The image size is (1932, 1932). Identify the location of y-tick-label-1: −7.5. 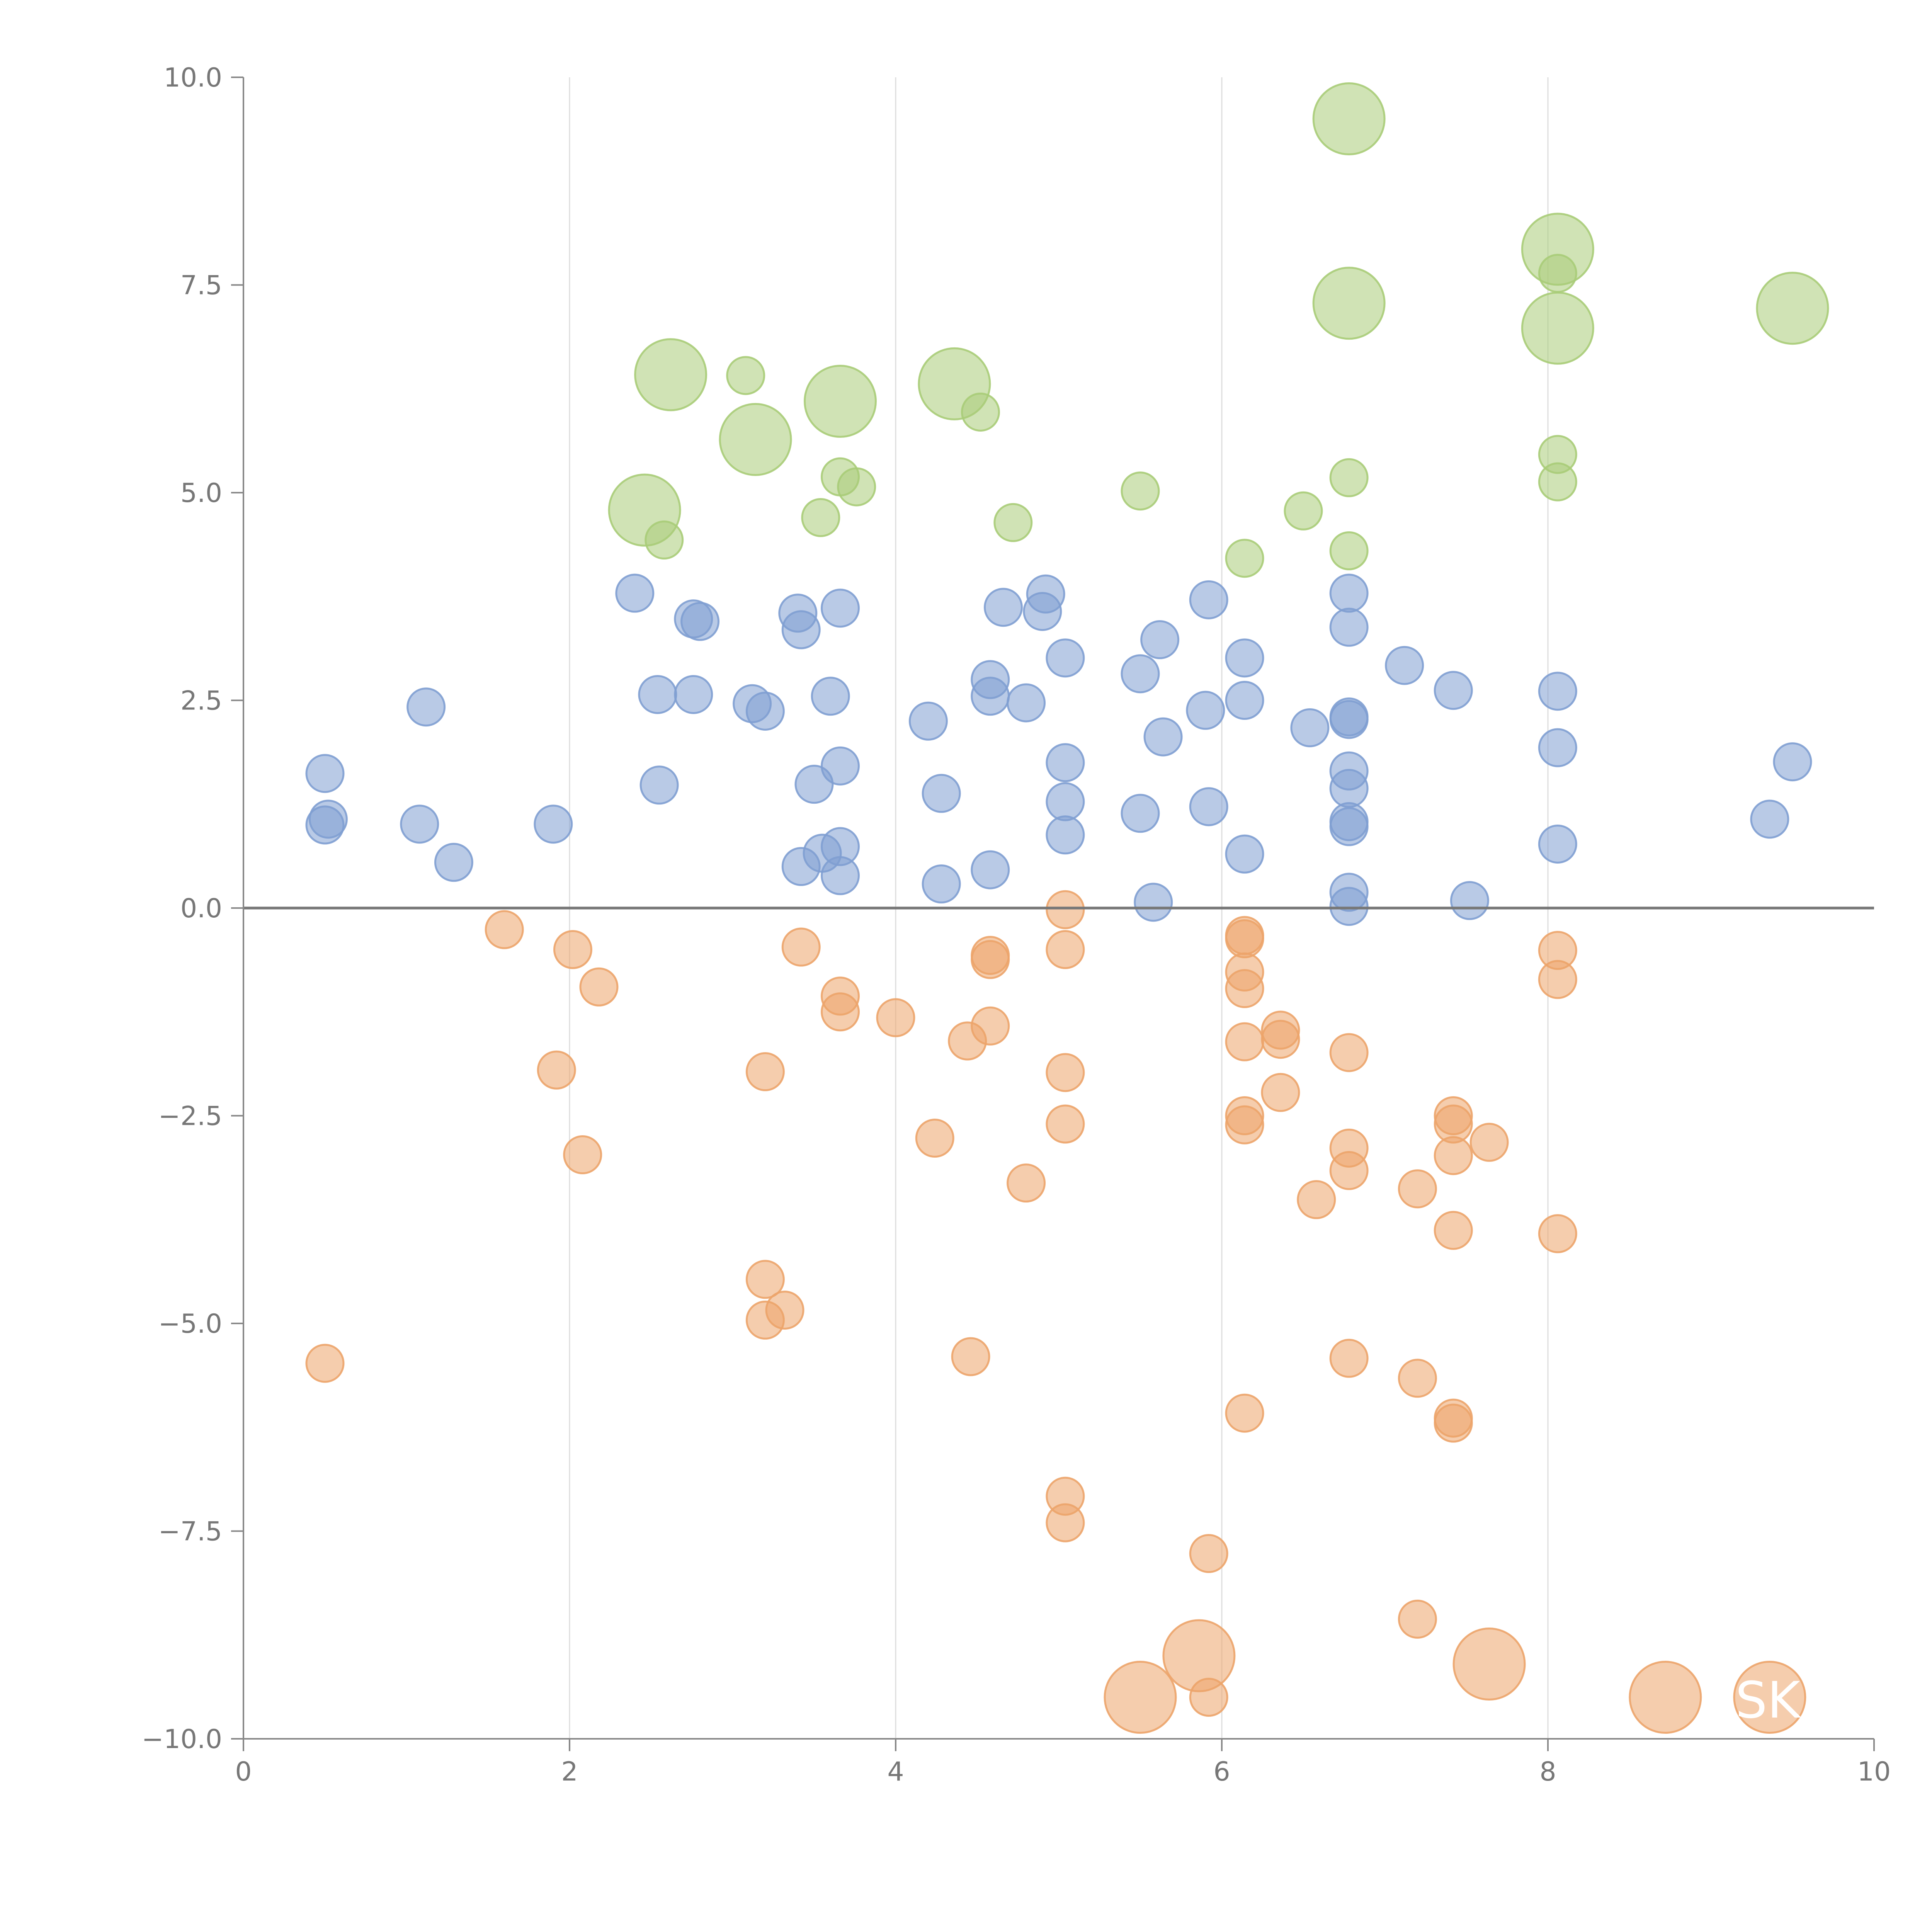
(190, 1532).